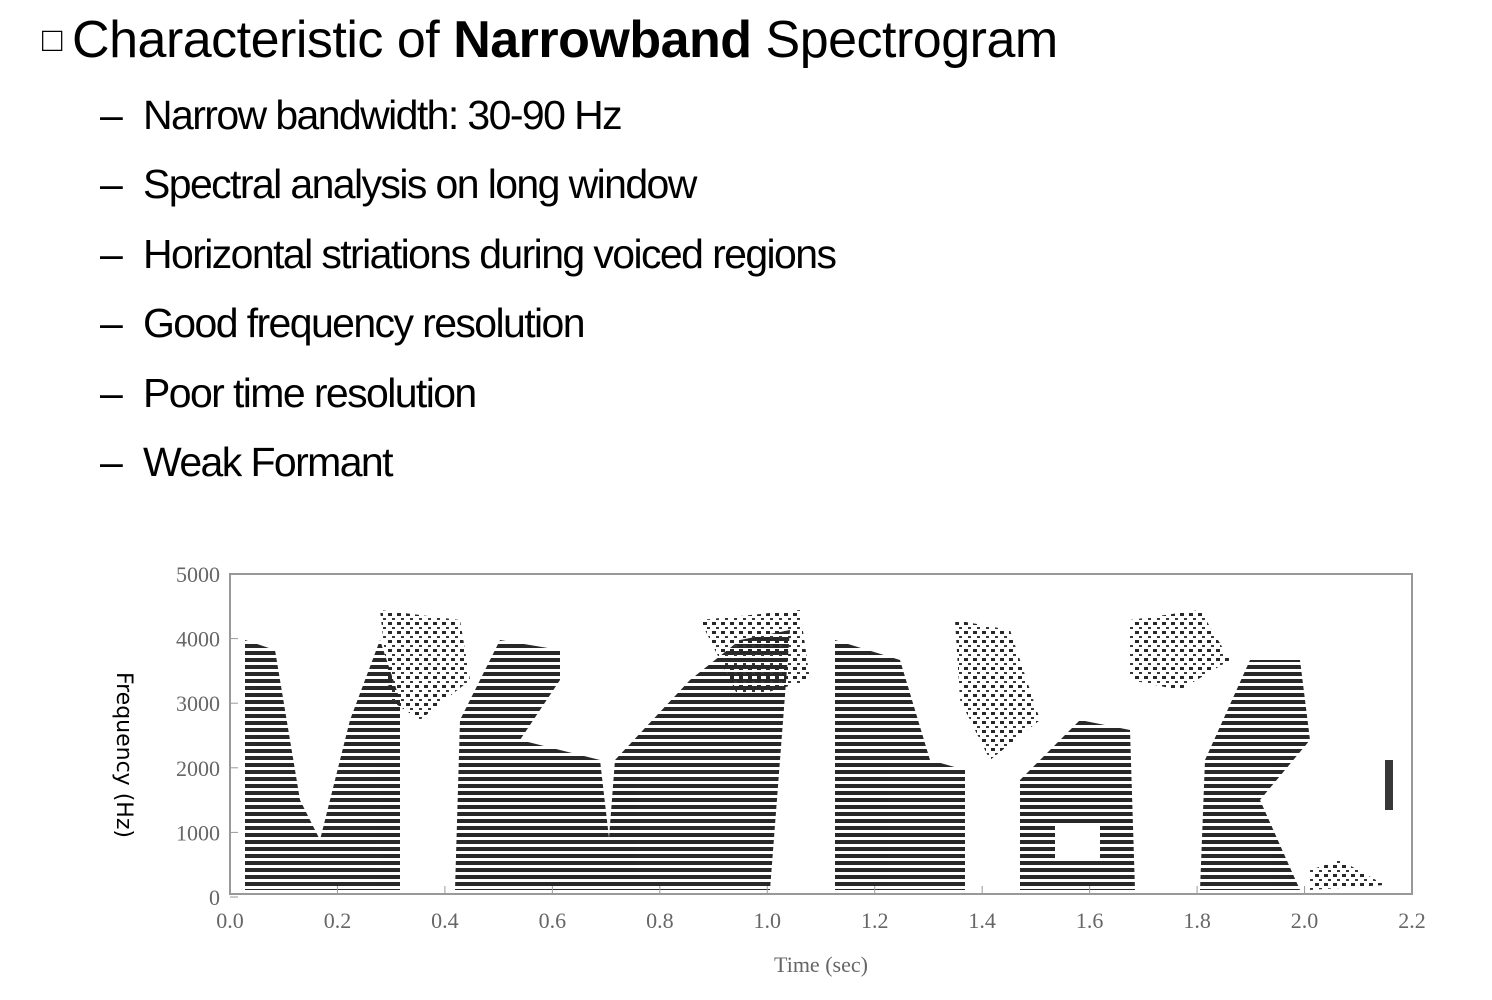 This screenshot has width=1492, height=1000. What do you see at coordinates (1412, 920) in the screenshot?
I see `x-tick-label: 2.2` at bounding box center [1412, 920].